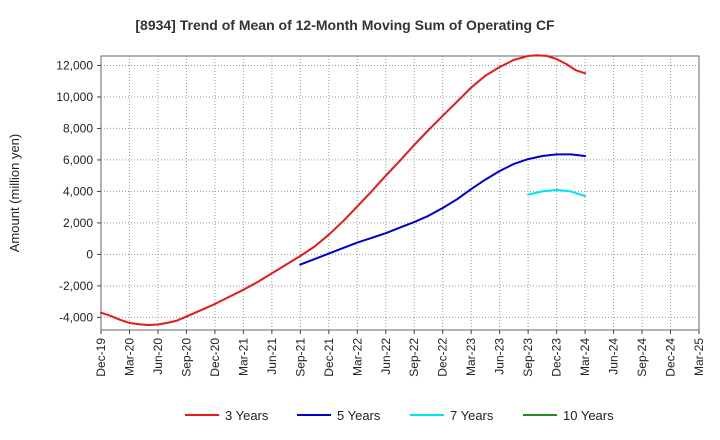  Describe the element at coordinates (14, 193) in the screenshot. I see `y-axis-label: Amount (million yen)` at that location.